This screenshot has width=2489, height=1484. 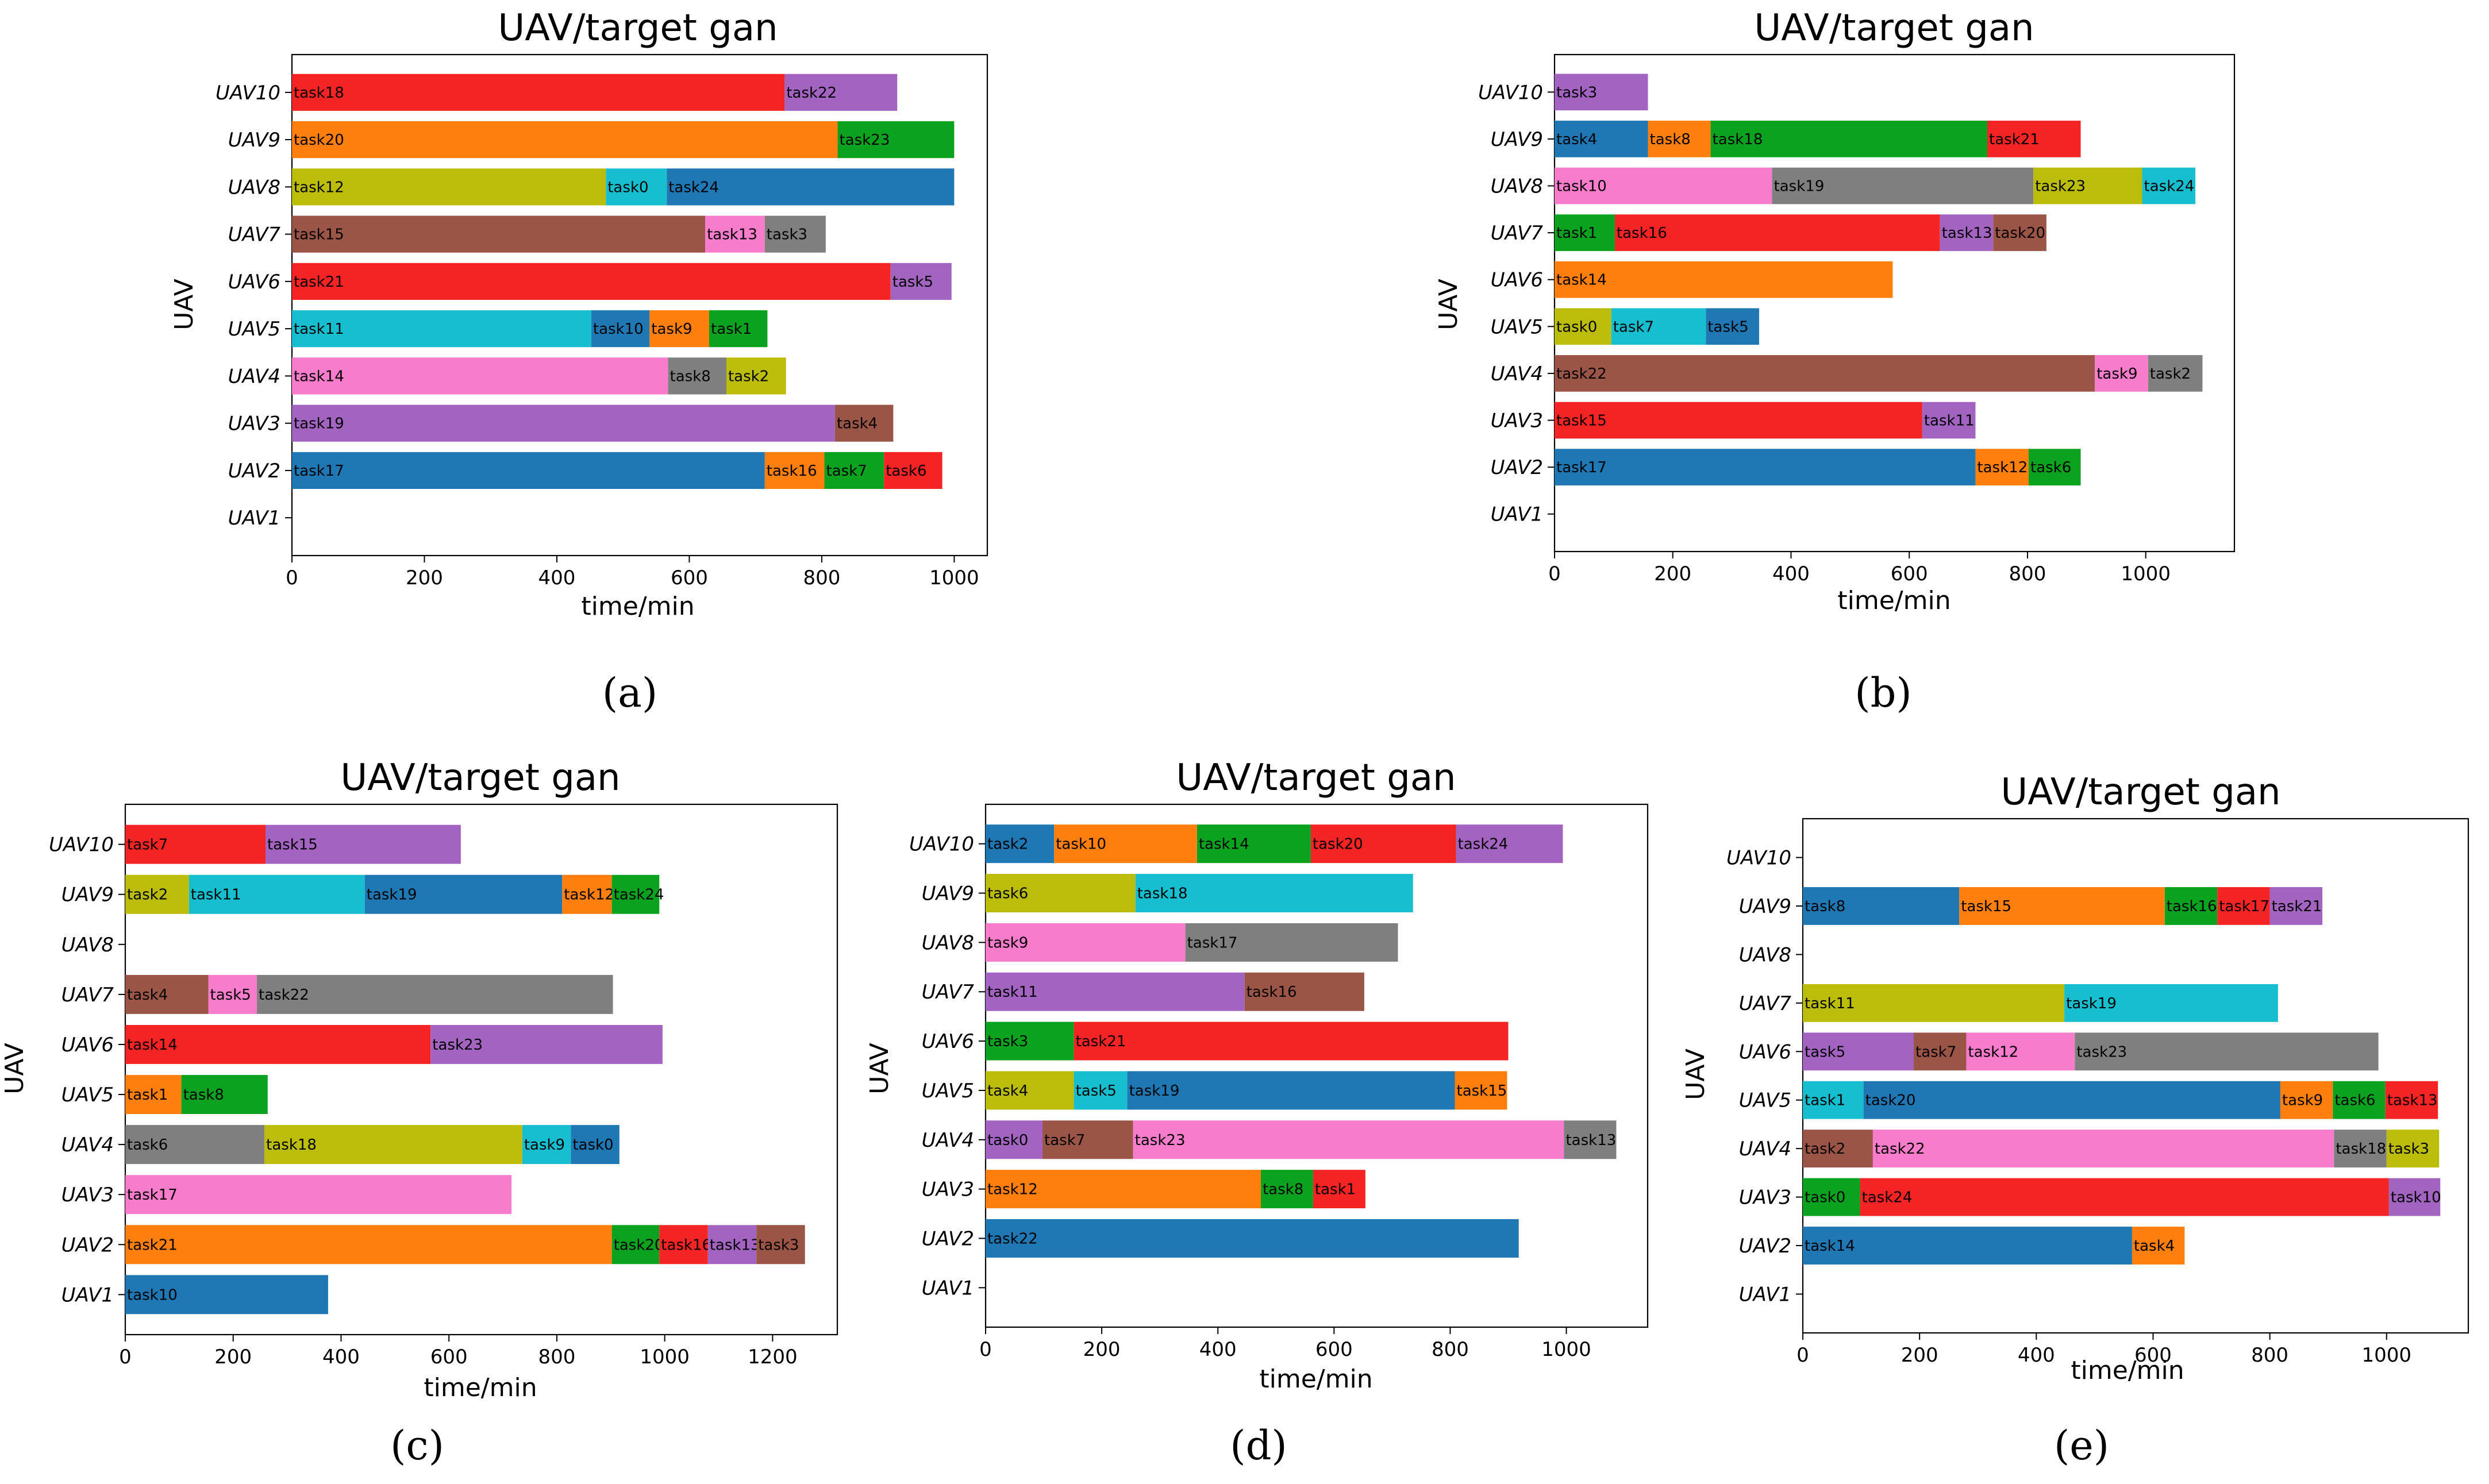 What do you see at coordinates (2302, 1100) in the screenshot?
I see `bar-label: task9` at bounding box center [2302, 1100].